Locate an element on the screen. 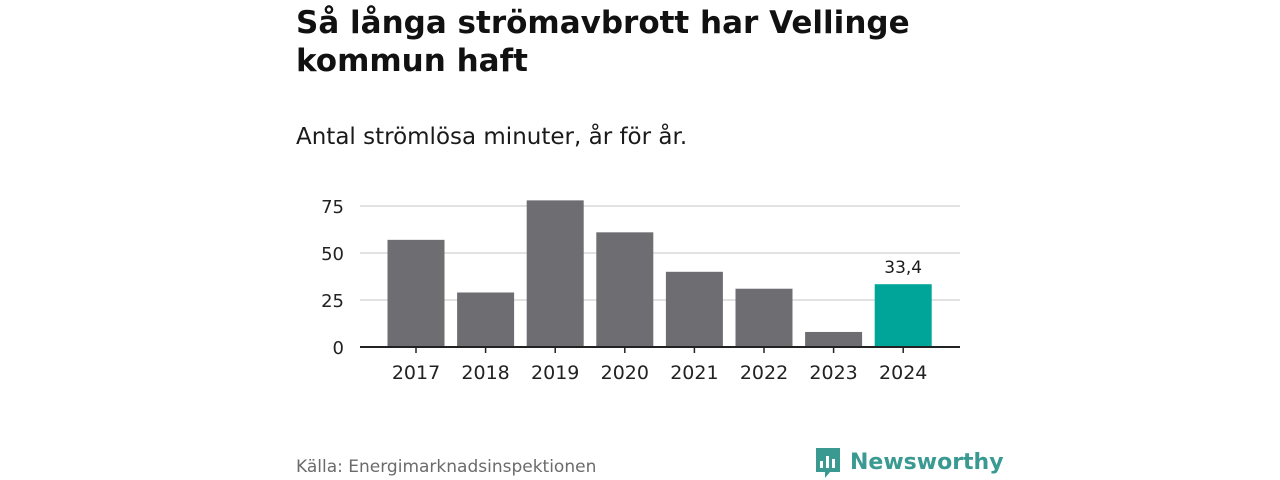 The image size is (1280, 480). brand-logo: Newsworthy is located at coordinates (909, 463).